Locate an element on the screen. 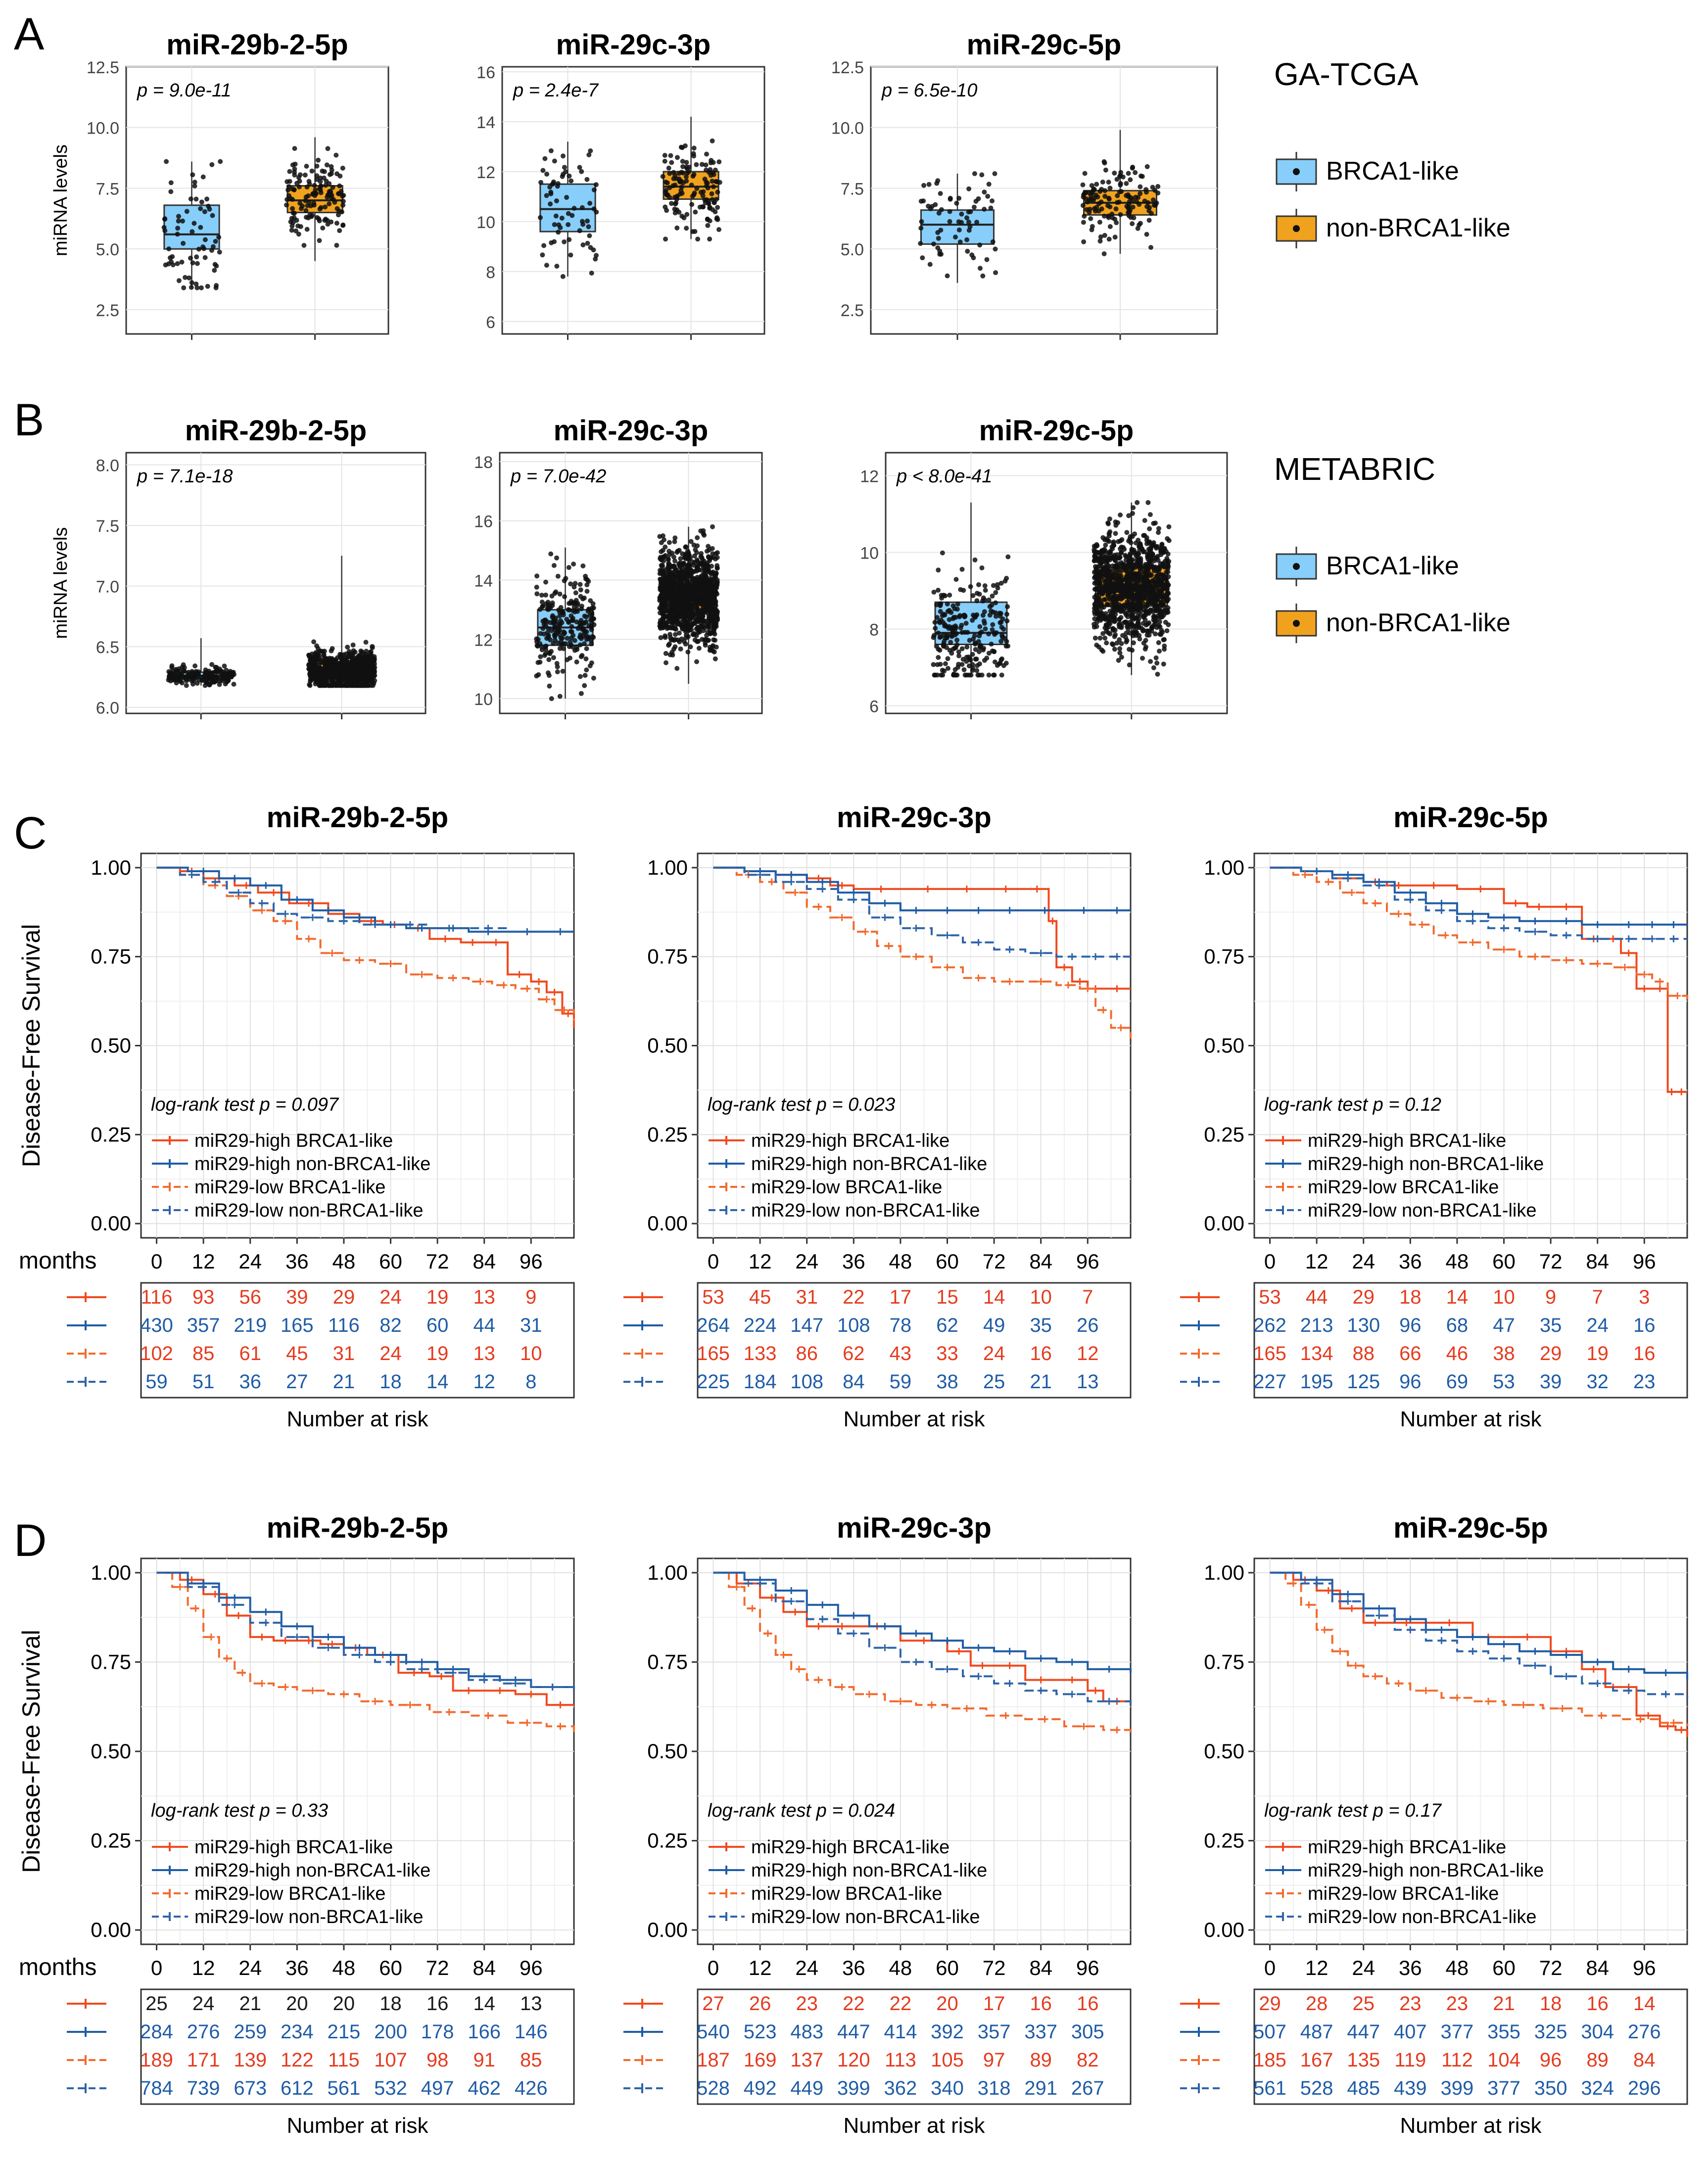 This screenshot has width=1708, height=2161. y-tick-label: 8.0 is located at coordinates (107, 466).